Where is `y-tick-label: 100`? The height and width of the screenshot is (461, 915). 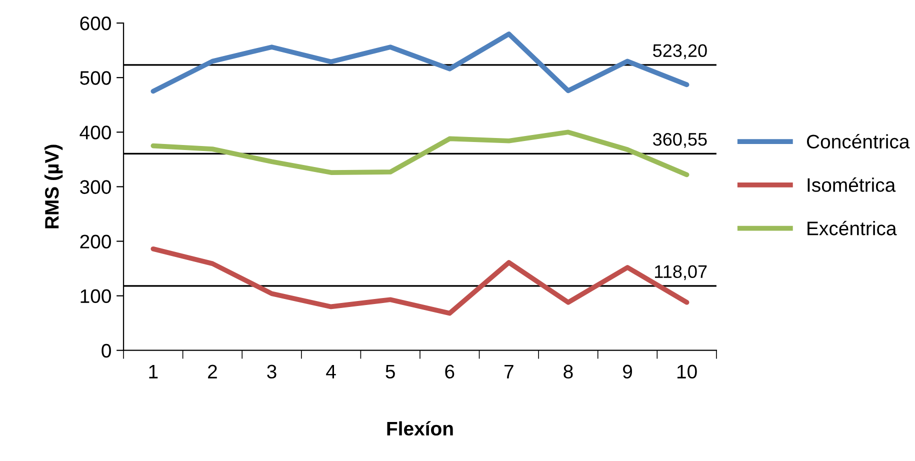 y-tick-label: 100 is located at coordinates (95, 296).